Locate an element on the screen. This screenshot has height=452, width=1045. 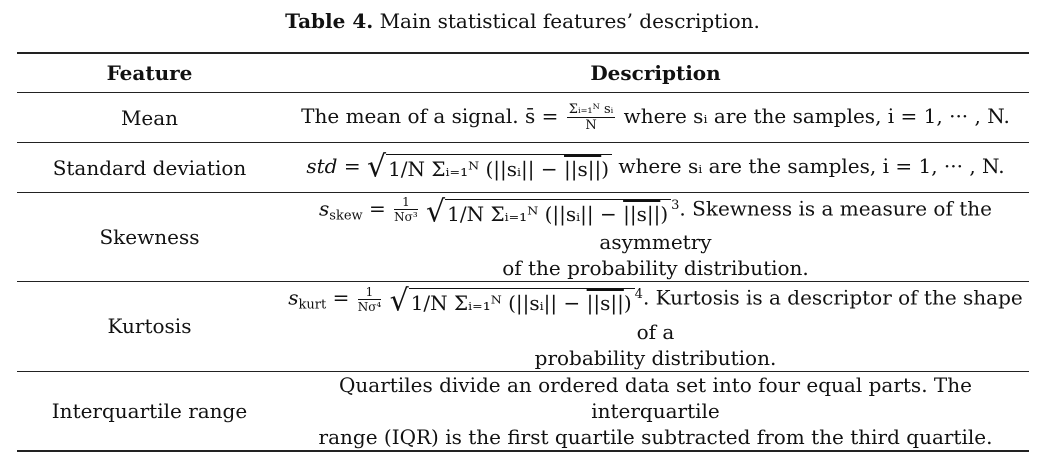
sqrt-expression: √ 1/N Σᵢ₌₁ᴺ (||sᵢ|| − ||s||) 4 is located at coordinates (516, 299).